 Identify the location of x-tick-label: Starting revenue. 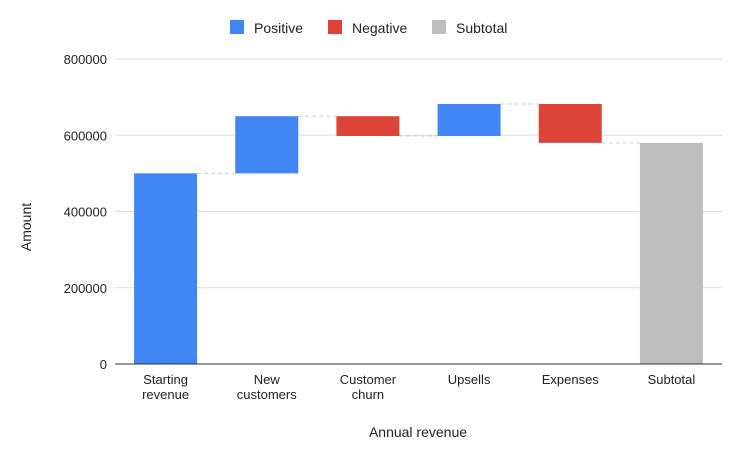
(165, 387).